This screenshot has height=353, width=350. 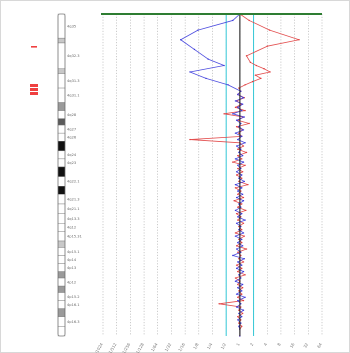 What do you see at coordinates (98, 347) in the screenshot?
I see `x-tick-label: 1/1024` at bounding box center [98, 347].